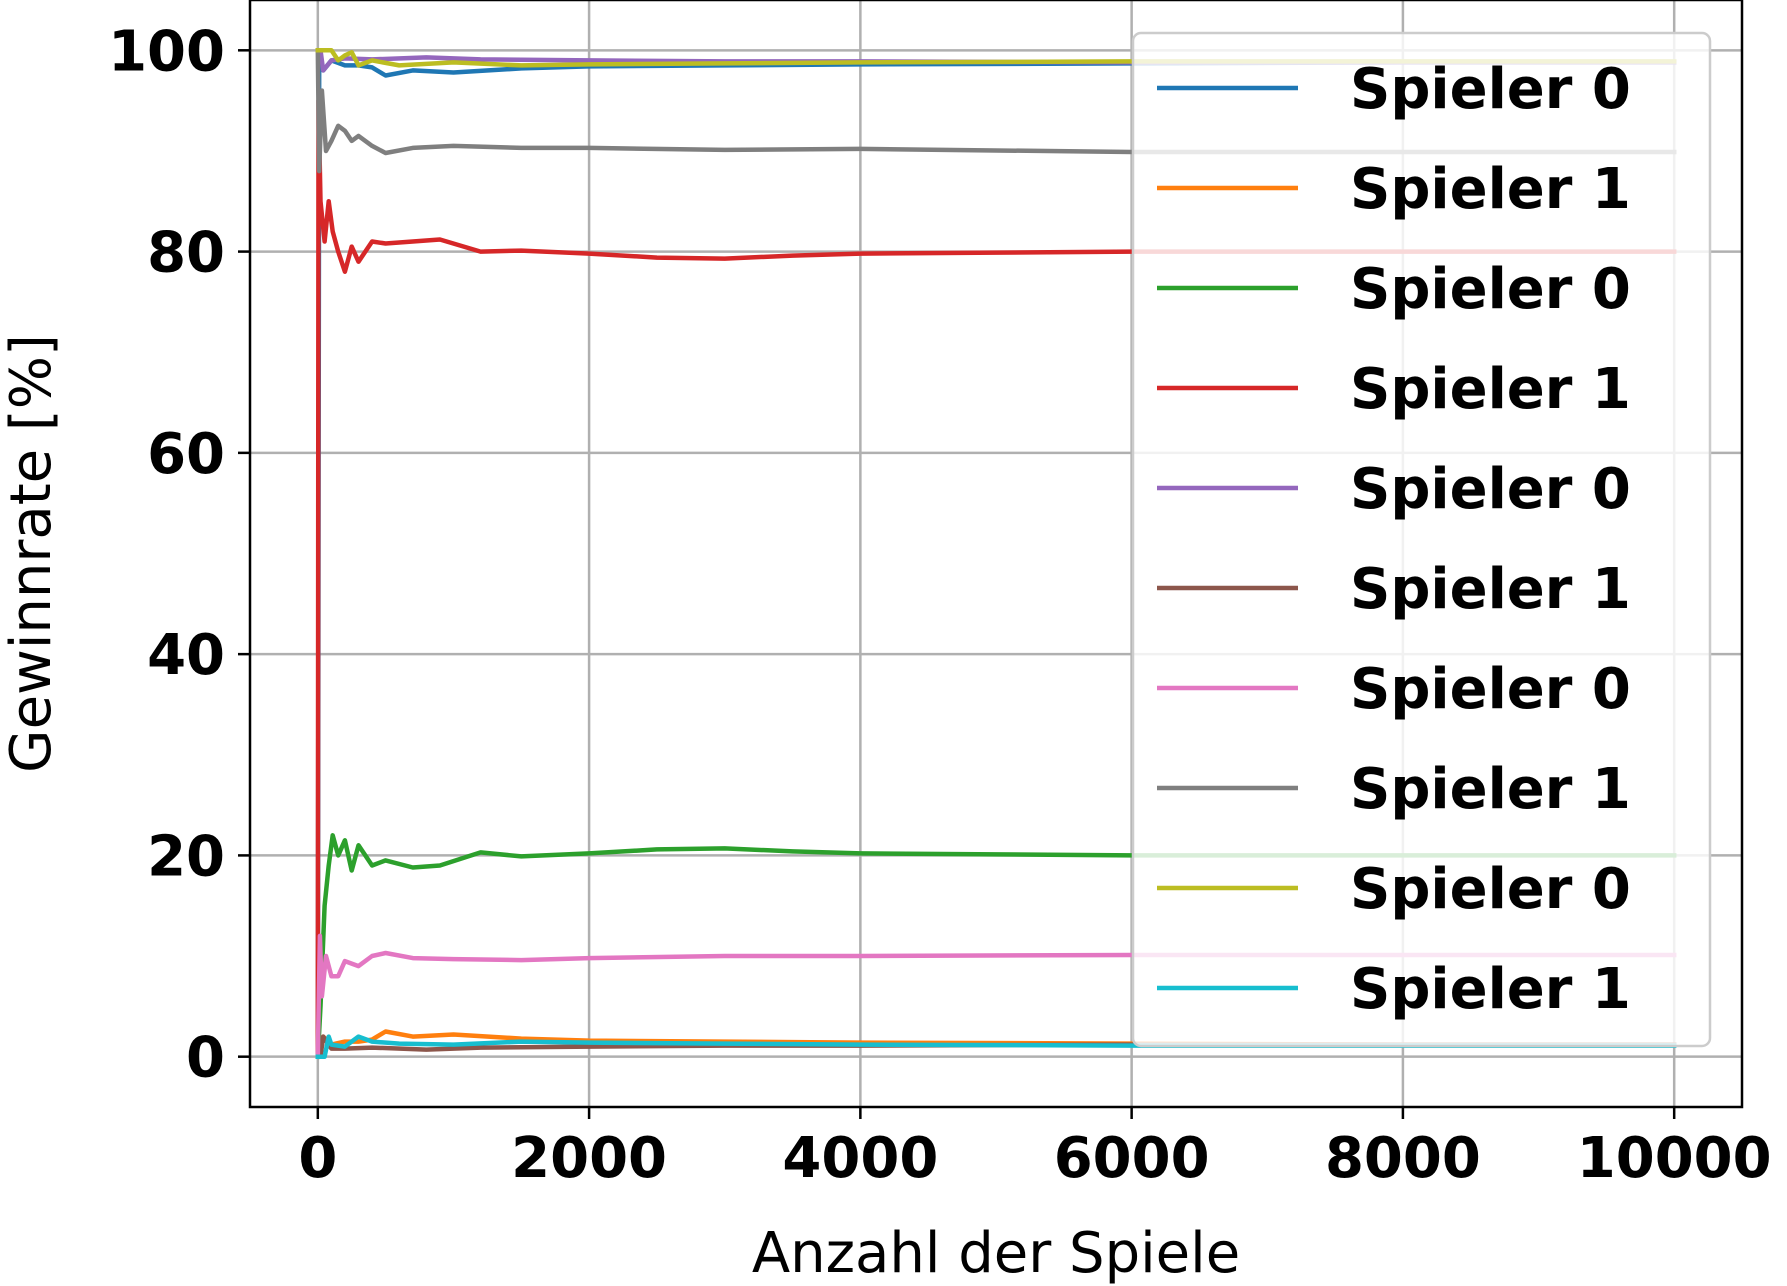  What do you see at coordinates (1035, 1149) in the screenshot?
I see `x-axis-ticks: 0 2000 4000 6000 8000 10000` at bounding box center [1035, 1149].